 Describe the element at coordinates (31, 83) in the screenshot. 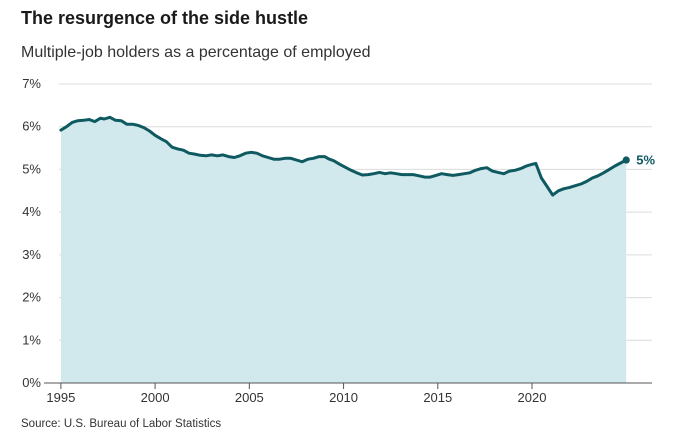

I see `y-tick-label: 7%` at that location.